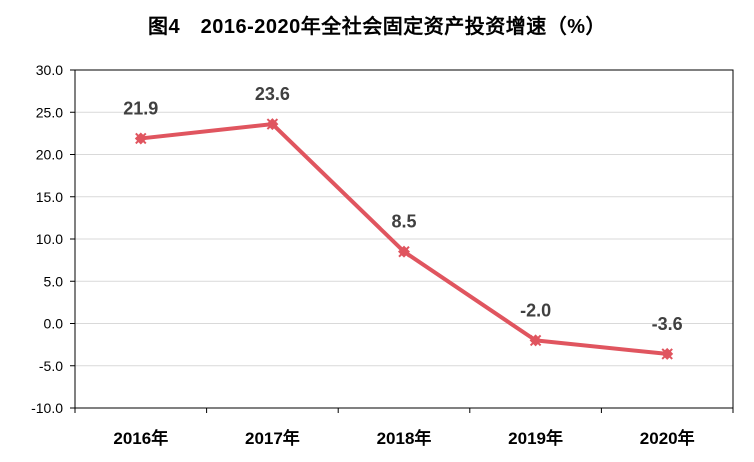  What do you see at coordinates (272, 438) in the screenshot?
I see `x-tick-label: 2017年` at bounding box center [272, 438].